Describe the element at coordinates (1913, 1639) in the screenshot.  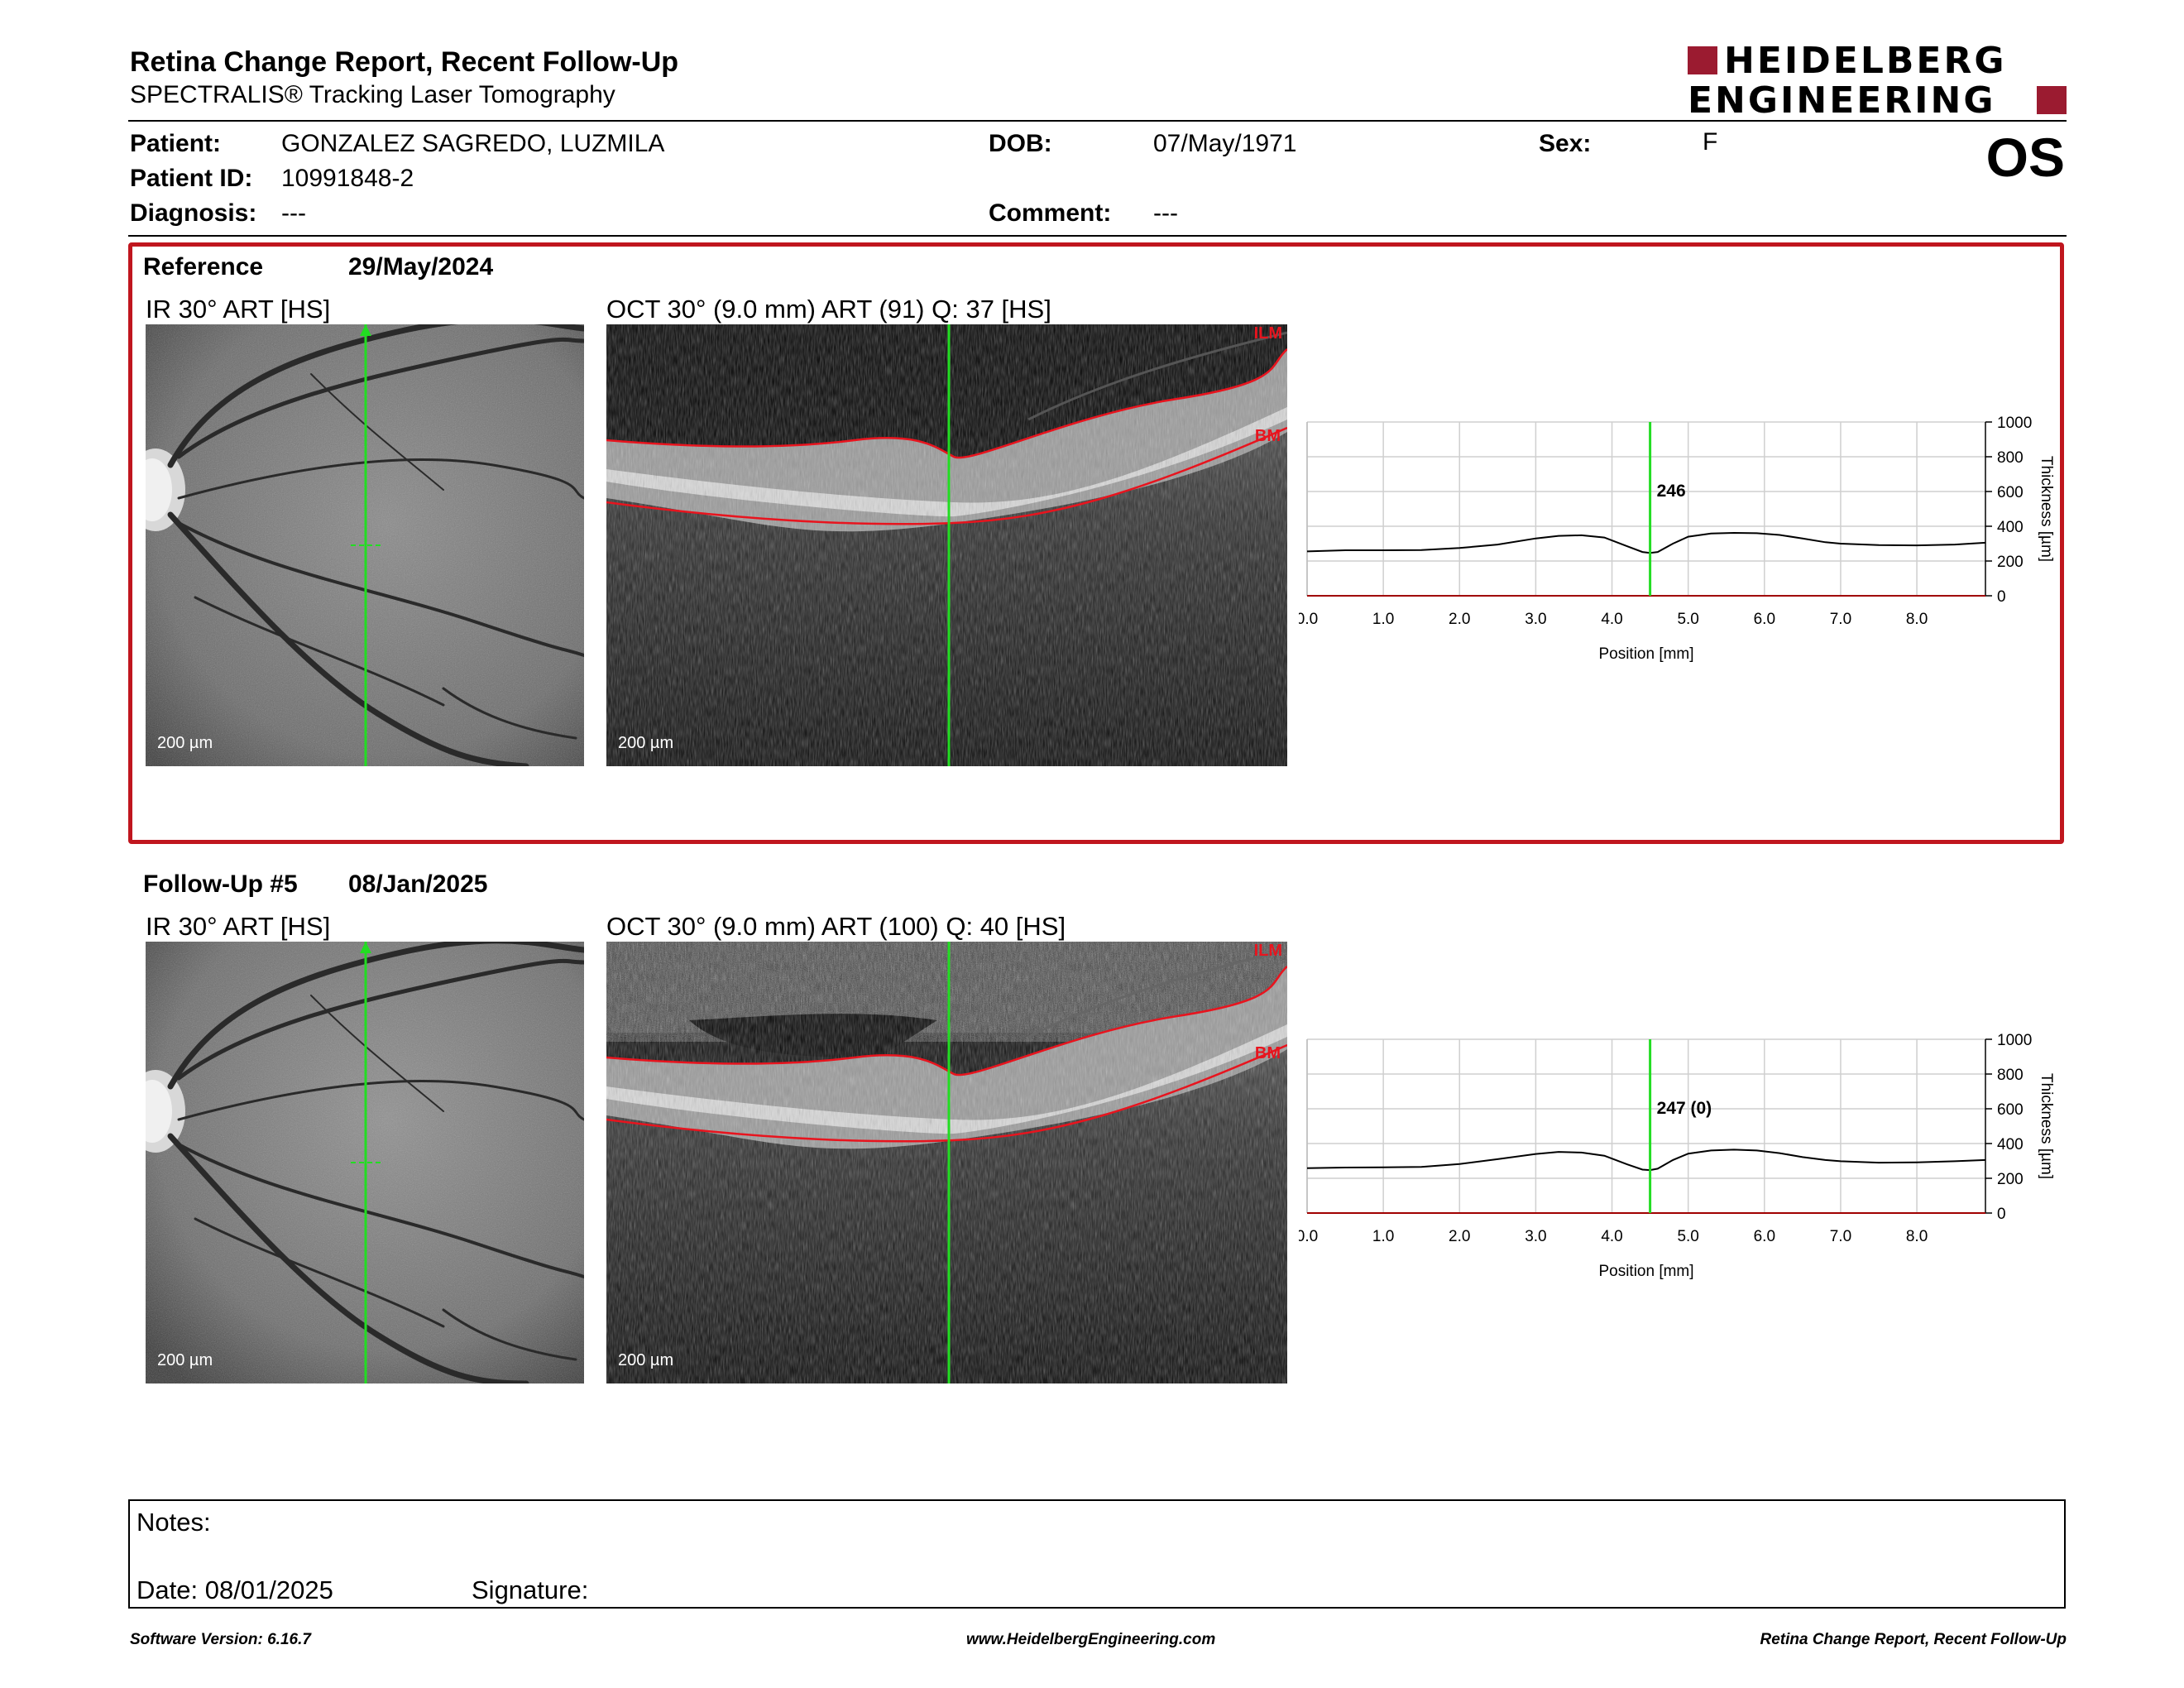
I see `footer-report-name: Retina Change Report, Recent Follow-Up` at that location.